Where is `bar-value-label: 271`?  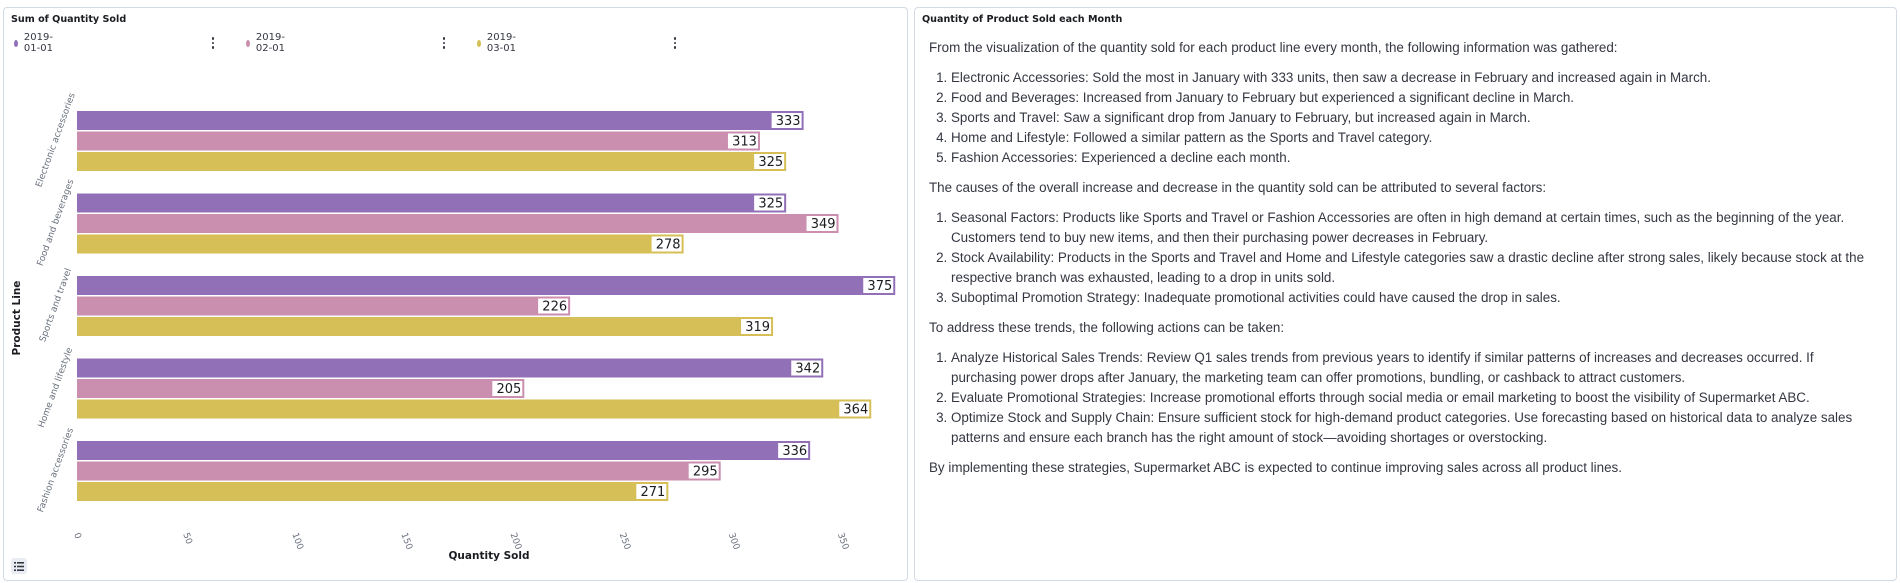
bar-value-label: 271 is located at coordinates (652, 492).